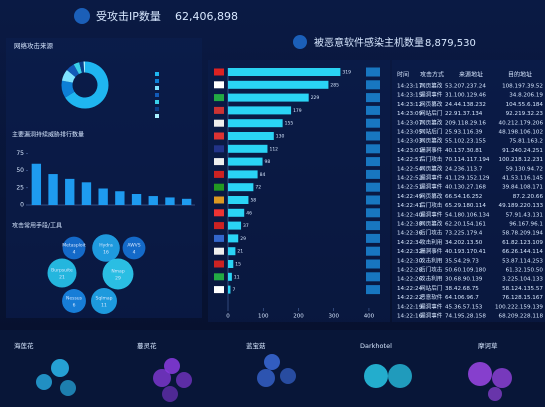  I want to click on table-cell: 50.60.109.180, so click(465, 271).